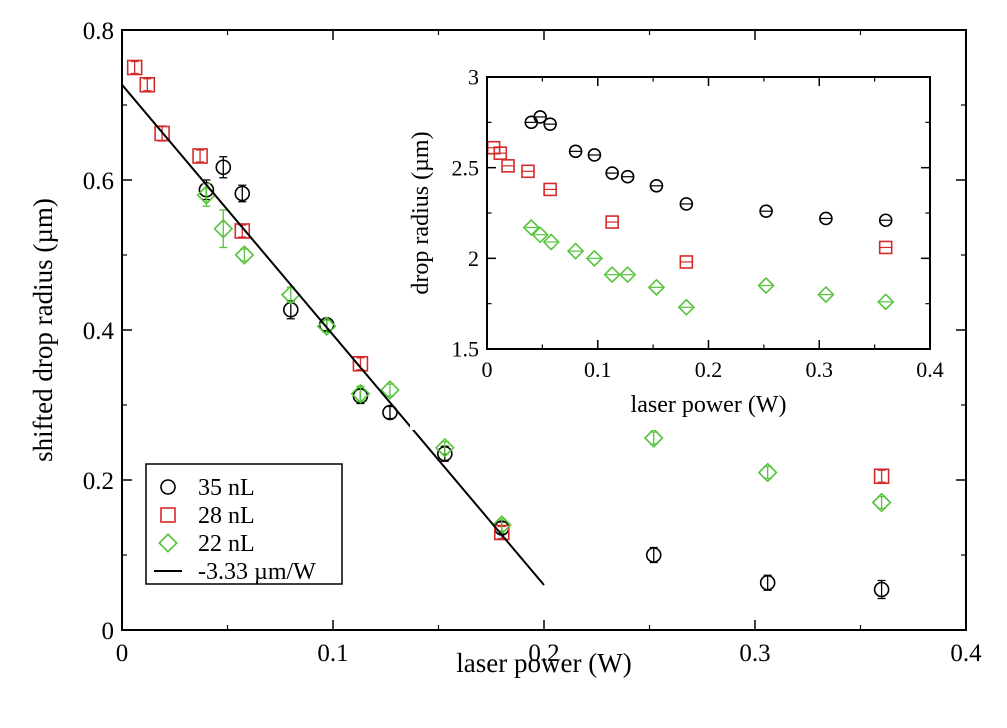 The width and height of the screenshot is (1007, 728). What do you see at coordinates (421, 212) in the screenshot?
I see `y-axis-label: drop radius (µm)` at bounding box center [421, 212].